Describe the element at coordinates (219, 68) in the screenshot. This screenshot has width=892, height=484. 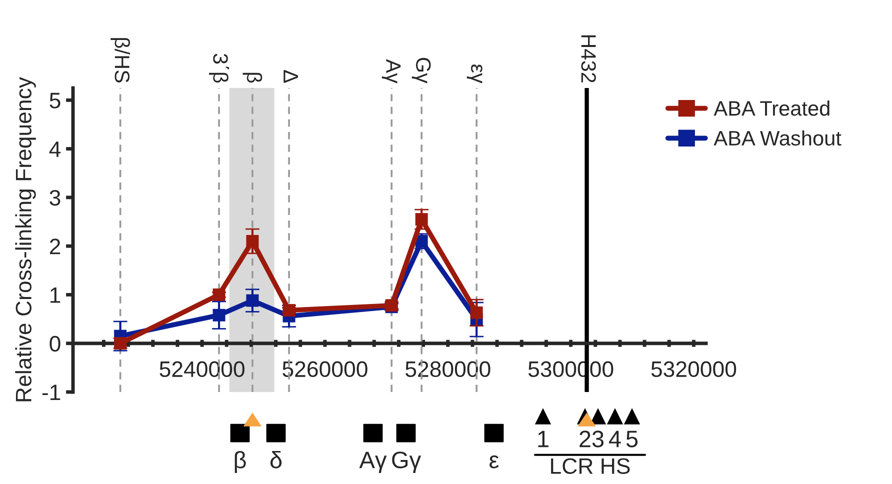
I see `ref-line-label: 3΄β` at that location.